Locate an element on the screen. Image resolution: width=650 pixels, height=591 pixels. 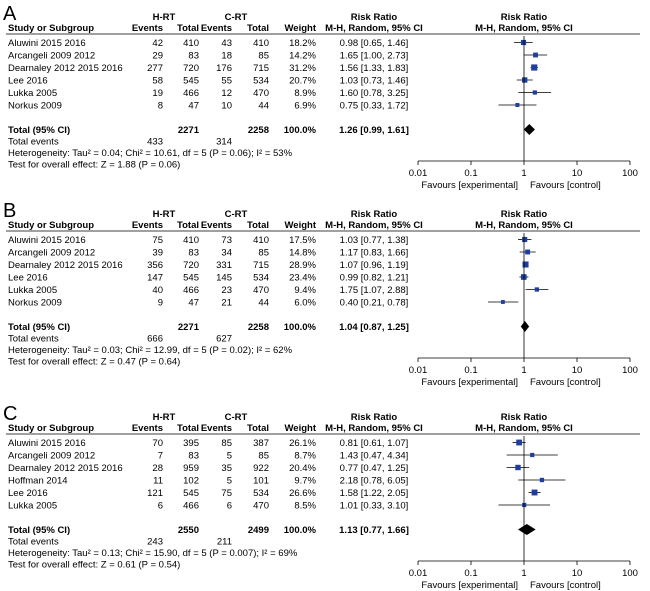
study-events-exp: 70 is located at coordinates (157, 443).